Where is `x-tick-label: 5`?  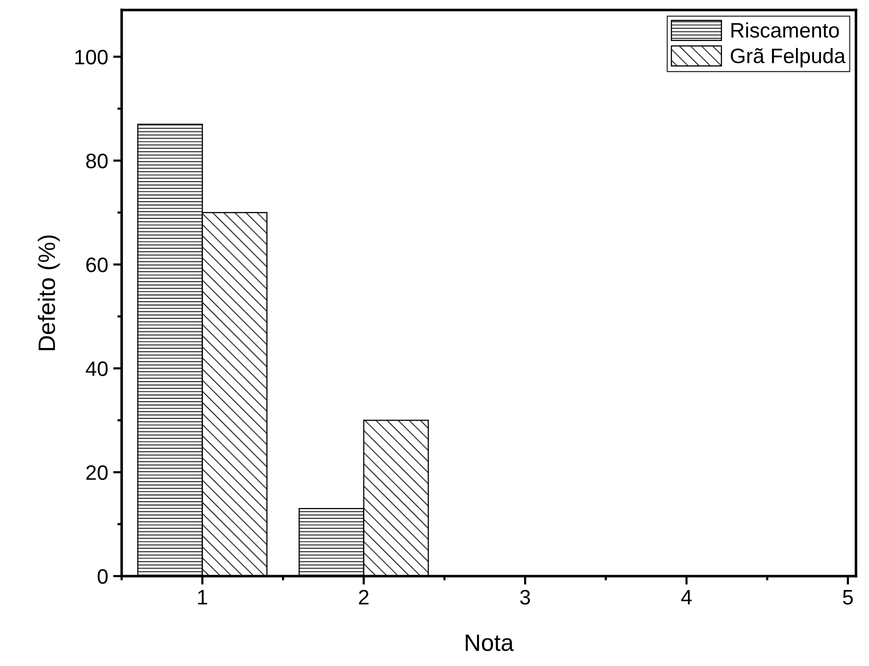 x-tick-label: 5 is located at coordinates (847, 597).